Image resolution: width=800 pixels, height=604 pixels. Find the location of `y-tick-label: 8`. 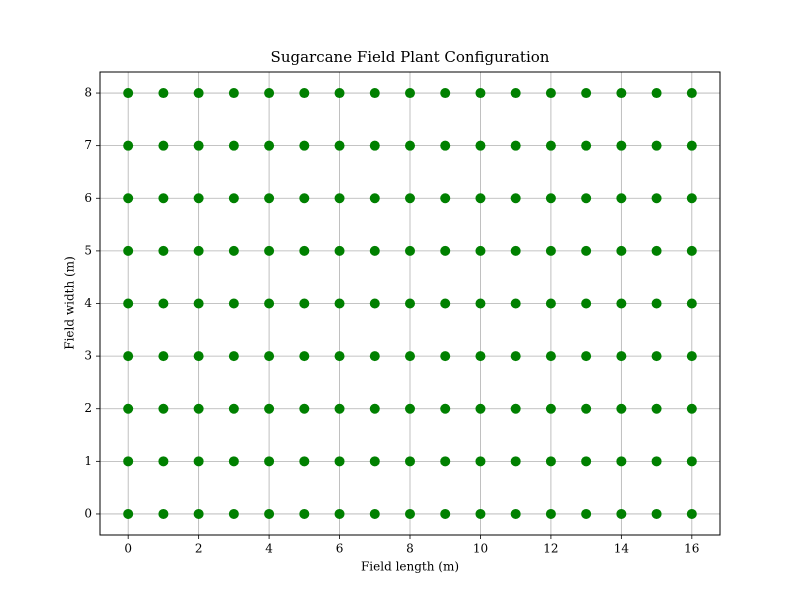

y-tick-label: 8 is located at coordinates (88, 93).